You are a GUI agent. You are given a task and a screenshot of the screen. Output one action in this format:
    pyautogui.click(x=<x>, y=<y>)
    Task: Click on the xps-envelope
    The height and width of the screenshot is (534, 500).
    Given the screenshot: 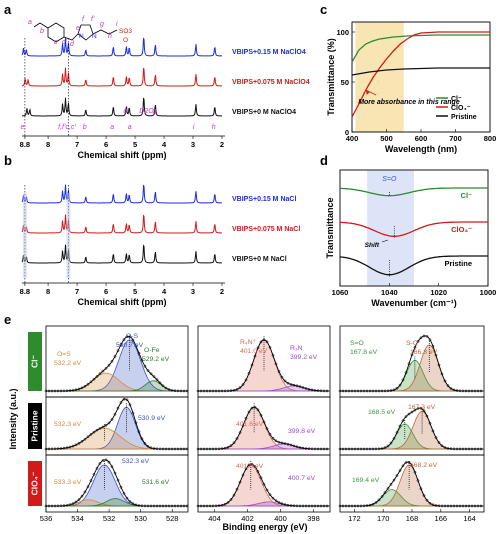 What is the action you would take?
    pyautogui.click(x=412, y=428)
    